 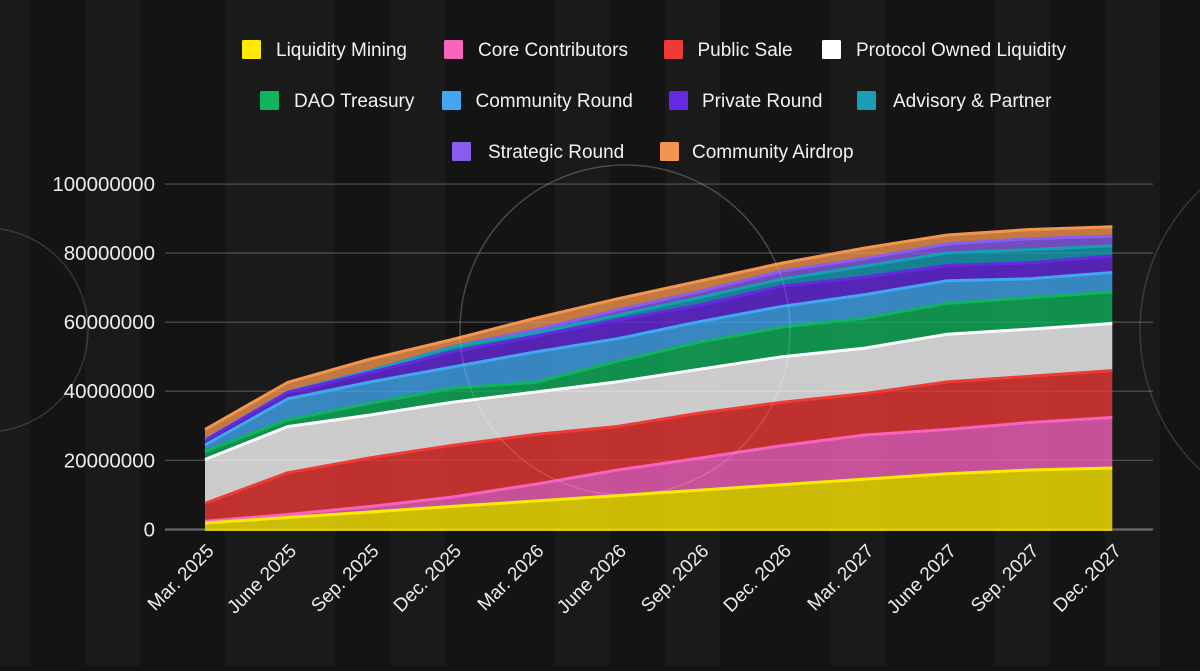 I want to click on svg-text: Community Round, so click(x=554, y=101).